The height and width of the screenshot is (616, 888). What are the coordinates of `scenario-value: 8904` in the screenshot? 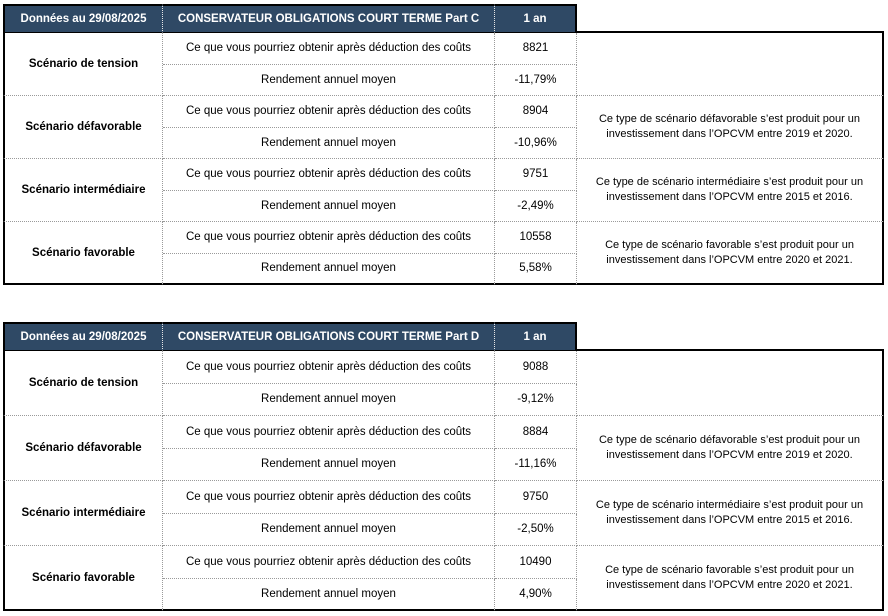 It's located at (536, 112).